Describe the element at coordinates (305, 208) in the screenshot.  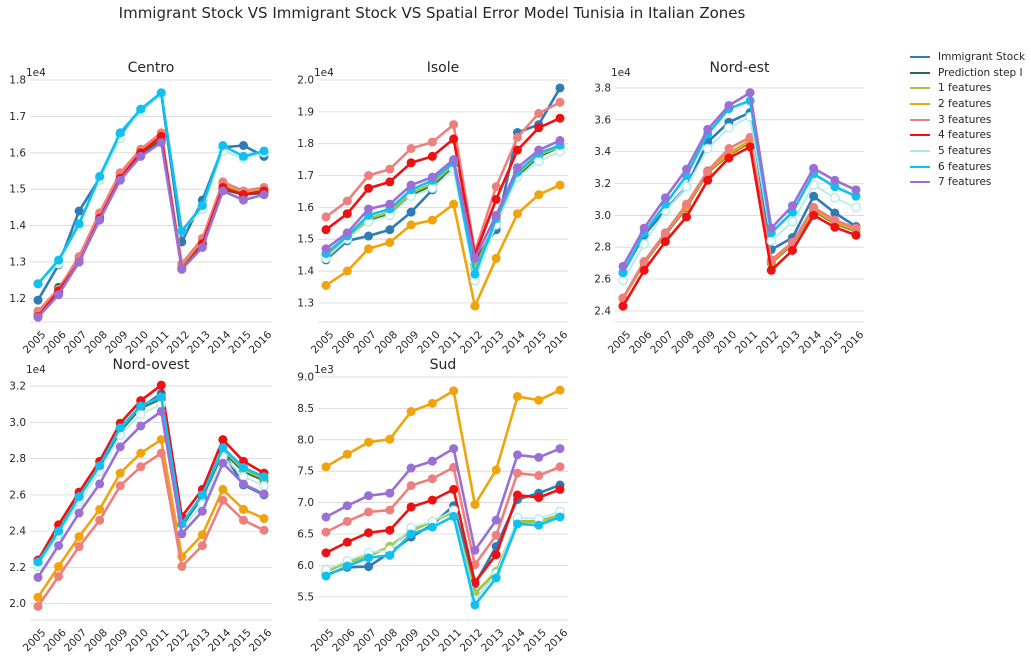
I see `y-tick-label: 1.6` at that location.